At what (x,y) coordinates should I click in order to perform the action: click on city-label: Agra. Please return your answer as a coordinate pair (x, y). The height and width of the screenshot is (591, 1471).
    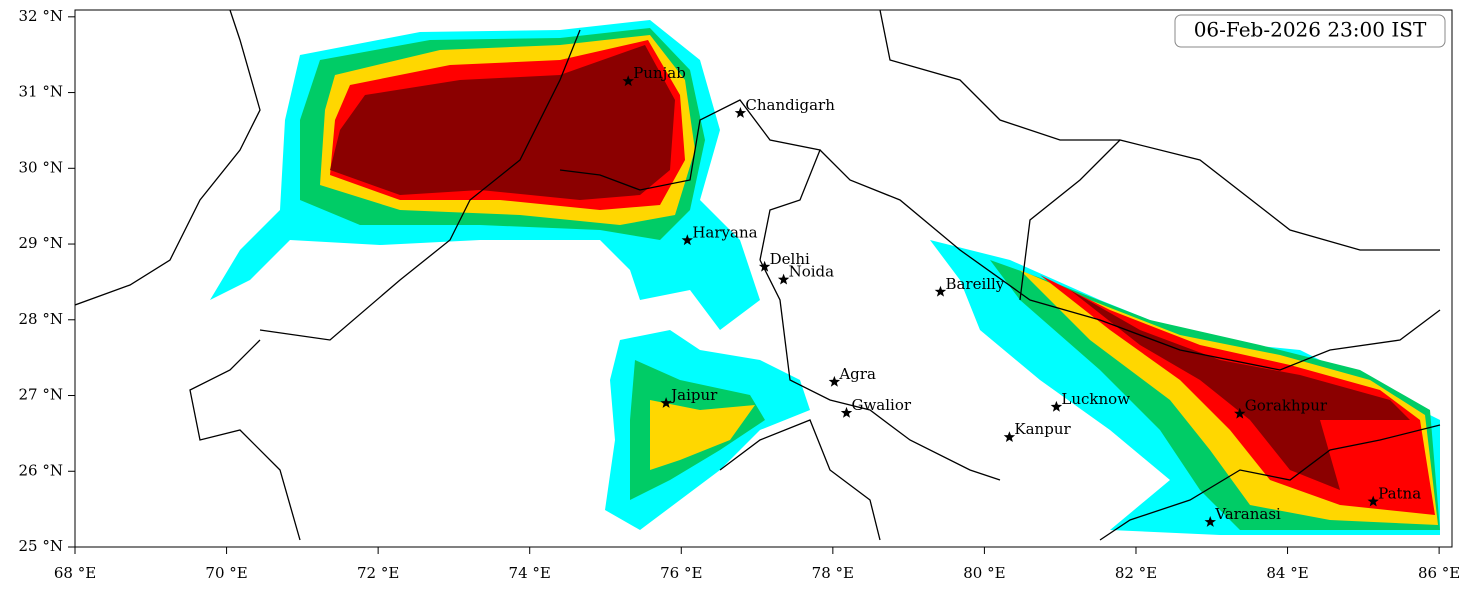
    Looking at the image, I should click on (857, 374).